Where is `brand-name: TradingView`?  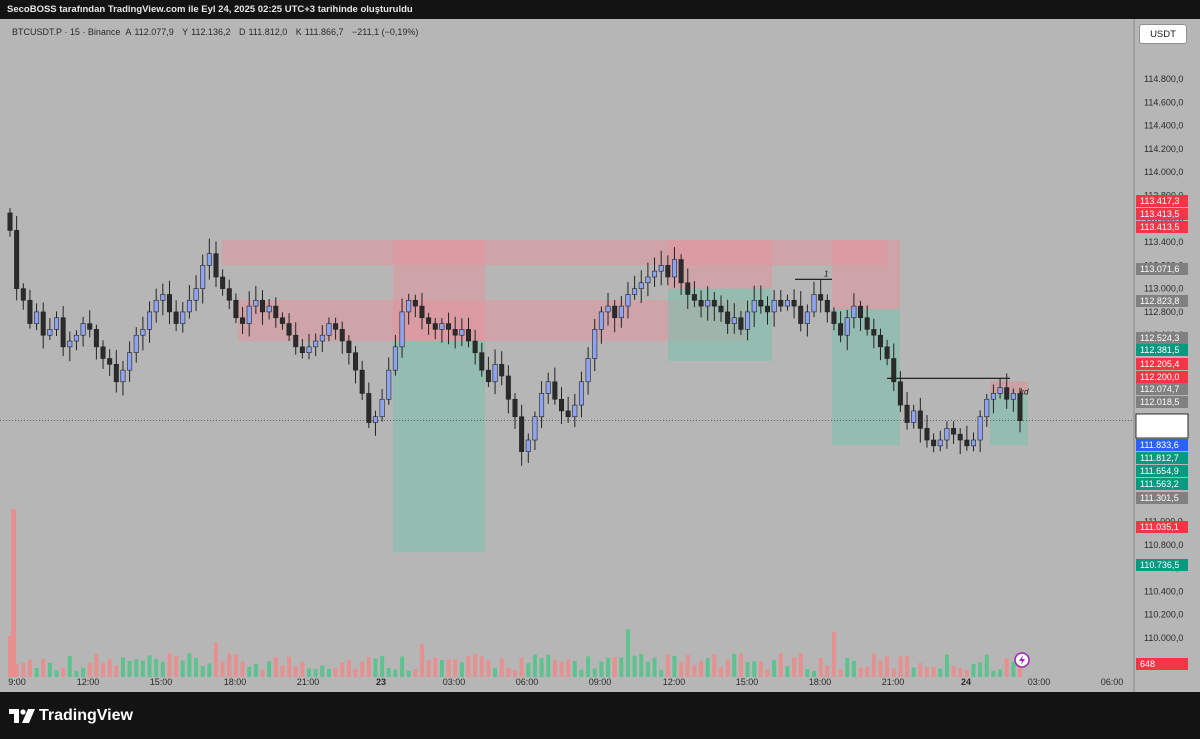 brand-name: TradingView is located at coordinates (86, 715).